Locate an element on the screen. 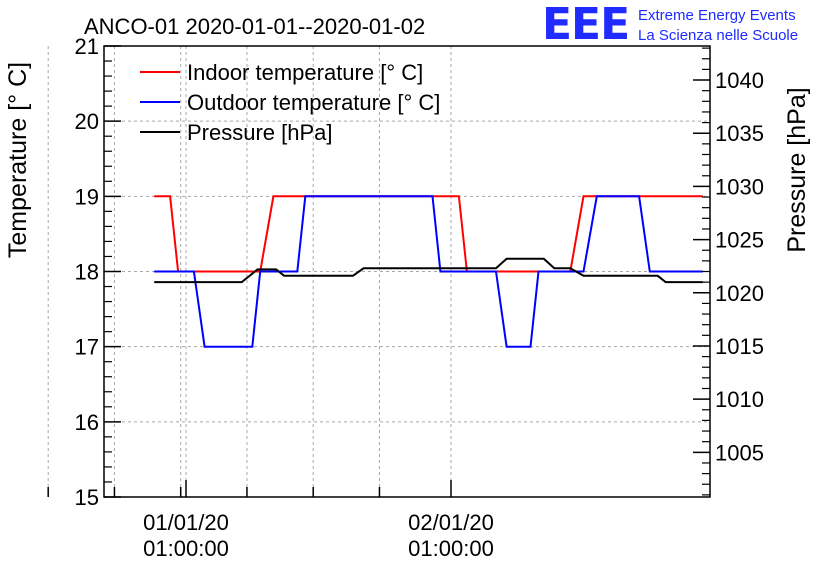 The height and width of the screenshot is (572, 836). y2-tick-label: 1040 is located at coordinates (739, 80).